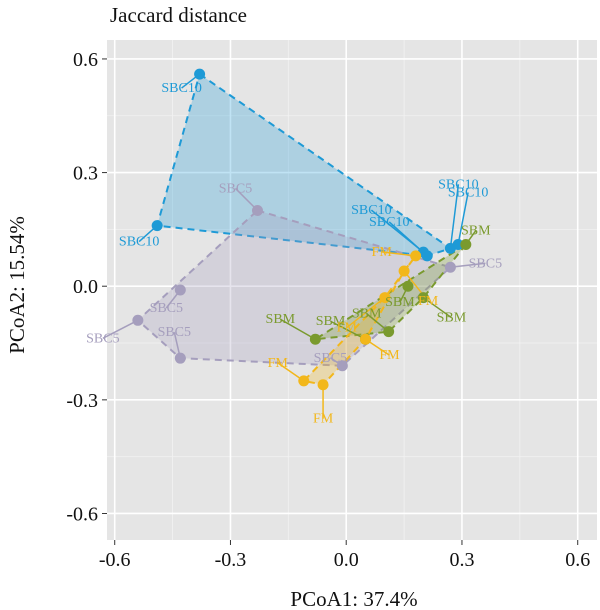 Image resolution: width=600 pixels, height=610 pixels. What do you see at coordinates (294, 288) in the screenshot?
I see `hull-sbc5` at bounding box center [294, 288].